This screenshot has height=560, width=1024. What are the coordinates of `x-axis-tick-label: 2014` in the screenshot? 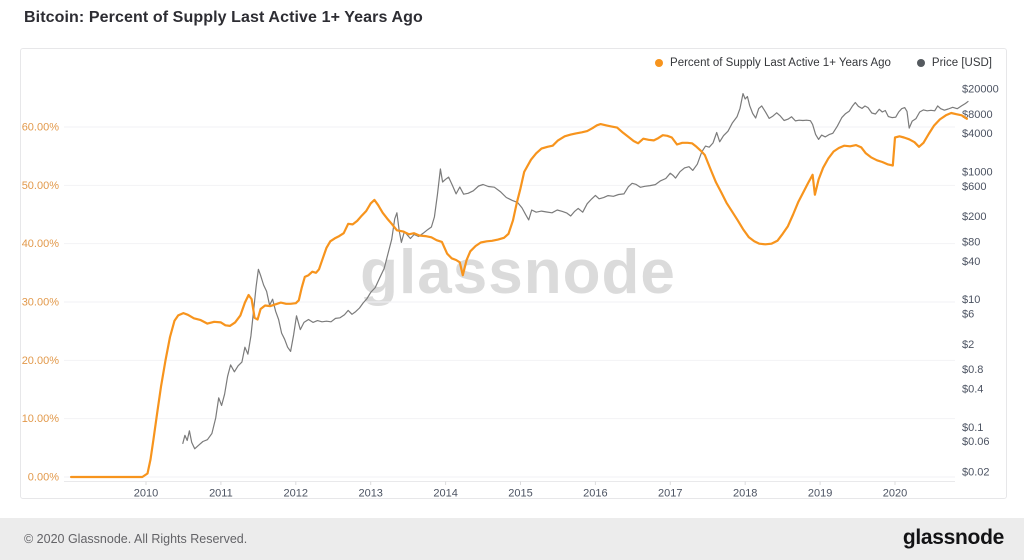 It's located at (445, 494).